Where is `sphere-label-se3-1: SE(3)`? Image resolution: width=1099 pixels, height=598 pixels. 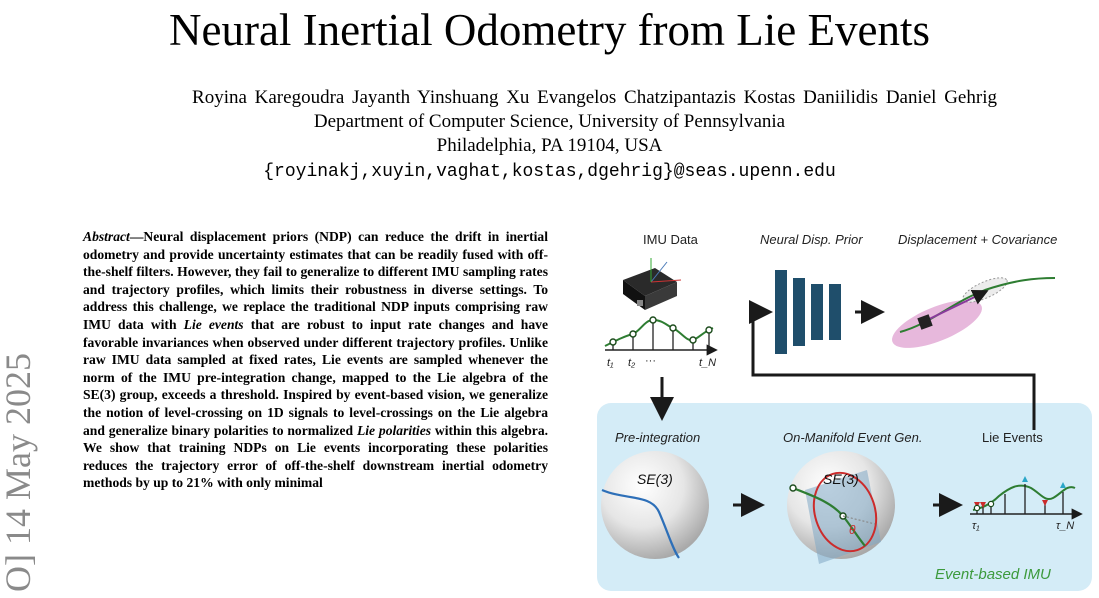
sphere-label-se3-1: SE(3) is located at coordinates (655, 479).